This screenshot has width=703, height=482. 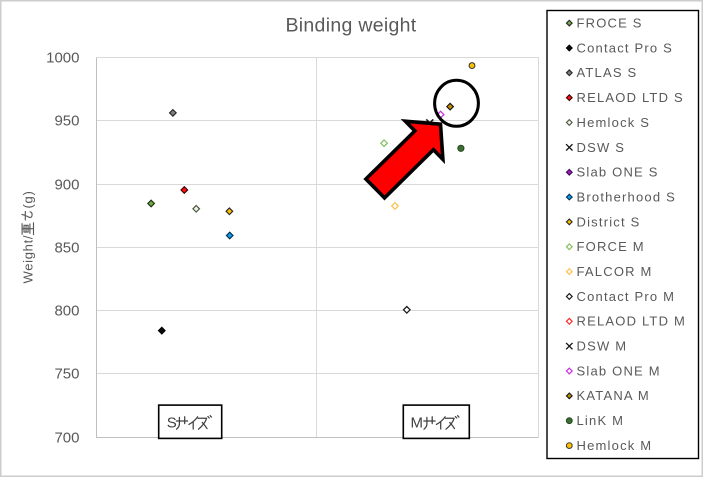 What do you see at coordinates (350, 26) in the screenshot?
I see `svg-text: Binding weight` at bounding box center [350, 26].